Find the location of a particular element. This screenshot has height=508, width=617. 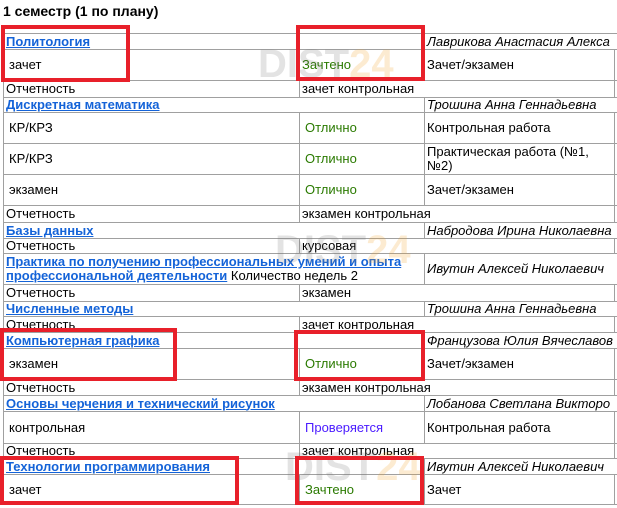

report-value: курсовая is located at coordinates (457, 246).